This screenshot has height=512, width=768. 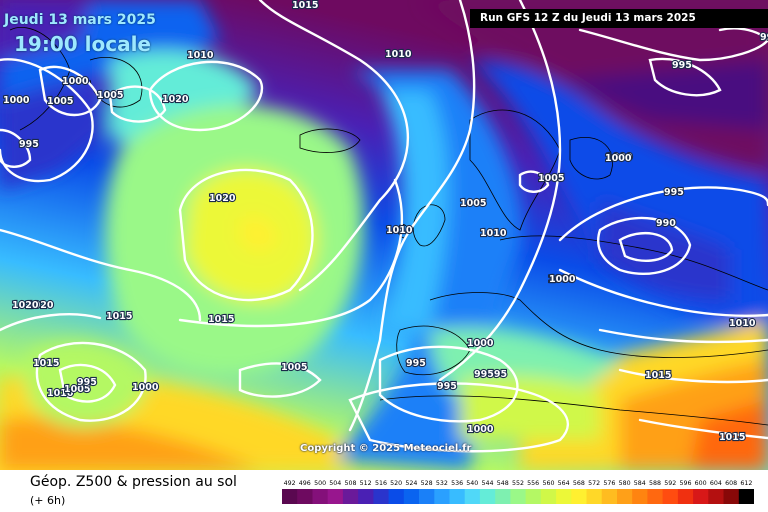 What do you see at coordinates (625, 483) in the screenshot?
I see `legend-value-label: 580` at bounding box center [625, 483].